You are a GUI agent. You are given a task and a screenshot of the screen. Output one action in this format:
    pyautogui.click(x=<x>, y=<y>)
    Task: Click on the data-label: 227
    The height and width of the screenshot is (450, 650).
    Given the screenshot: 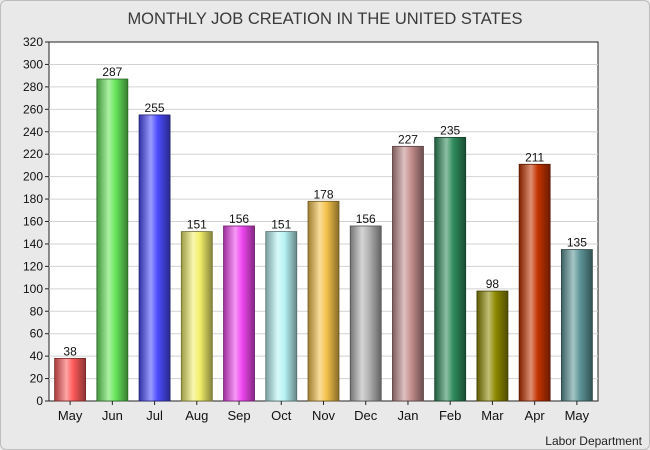 What is the action you would take?
    pyautogui.click(x=408, y=139)
    